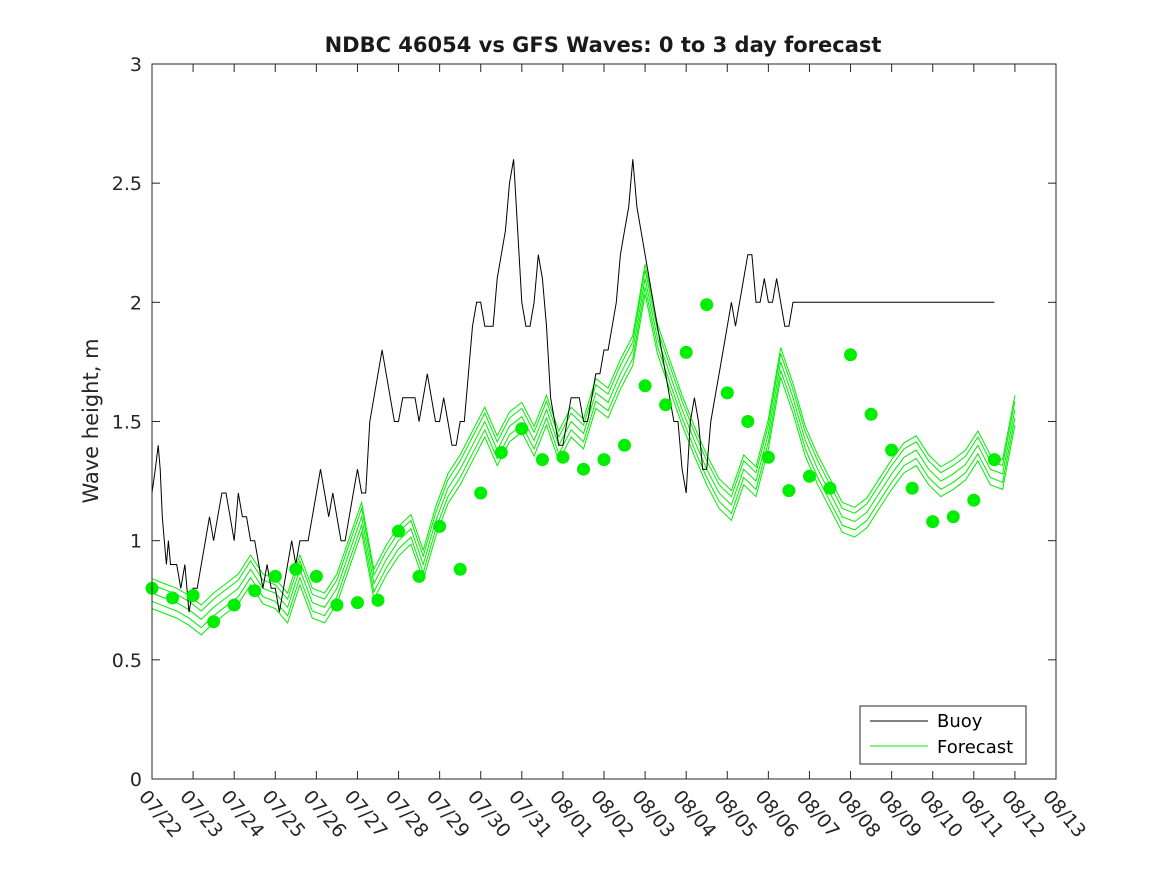 This screenshot has height=875, width=1167. What do you see at coordinates (900, 814) in the screenshot?
I see `x-tick-label: 08/09` at bounding box center [900, 814].